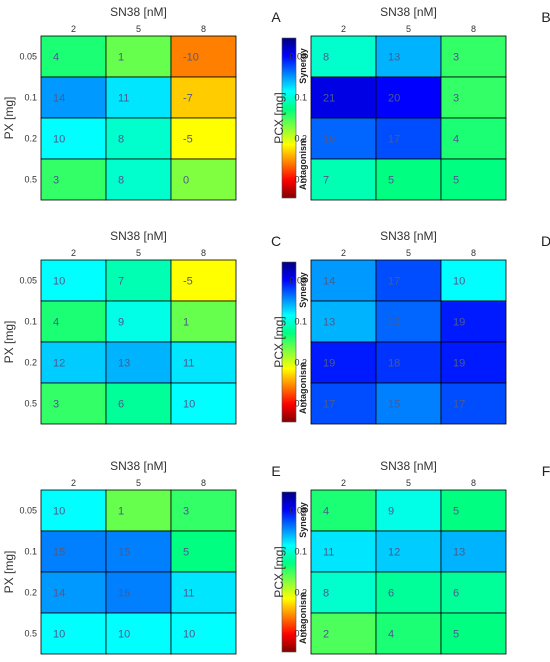  I want to click on cell-value-label: -5, so click(188, 282).